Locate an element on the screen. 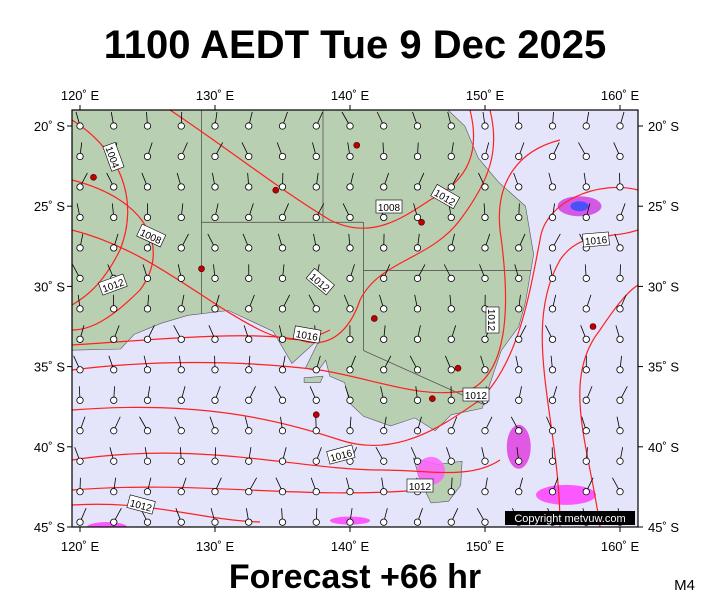  lat-label-left: 25˚ S is located at coordinates (49, 206).